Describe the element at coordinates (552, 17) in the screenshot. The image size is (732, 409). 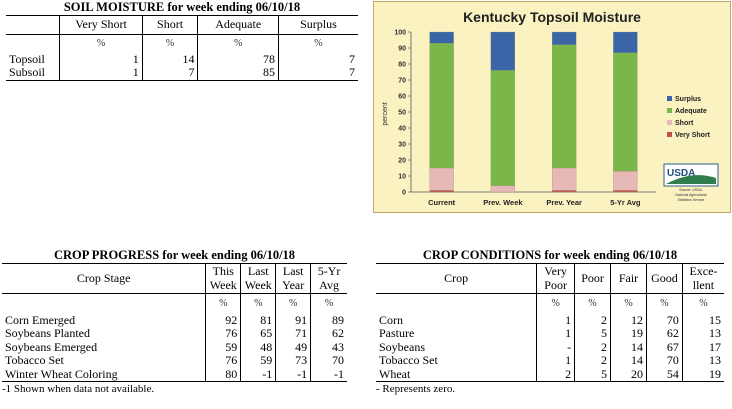
I see `chart-title: Kentucky Topsoil Moisture` at that location.